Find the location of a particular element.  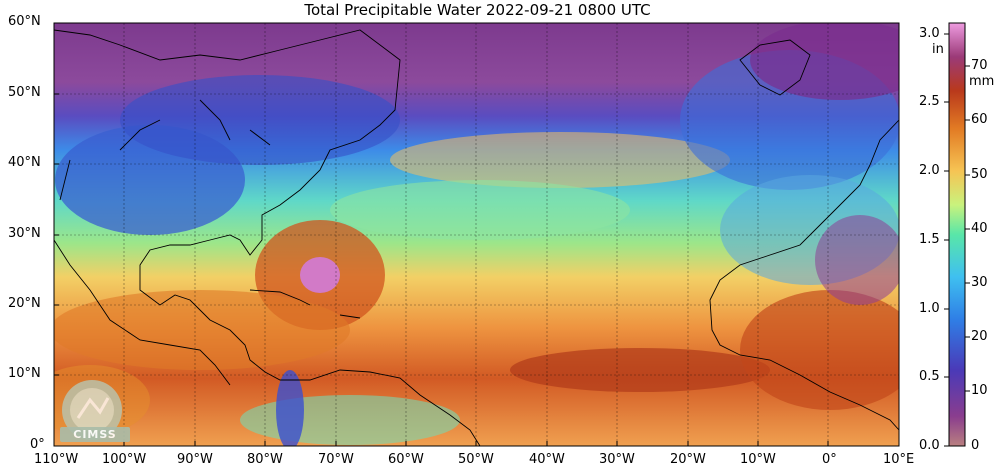

cimss-logo is located at coordinates (92, 410).